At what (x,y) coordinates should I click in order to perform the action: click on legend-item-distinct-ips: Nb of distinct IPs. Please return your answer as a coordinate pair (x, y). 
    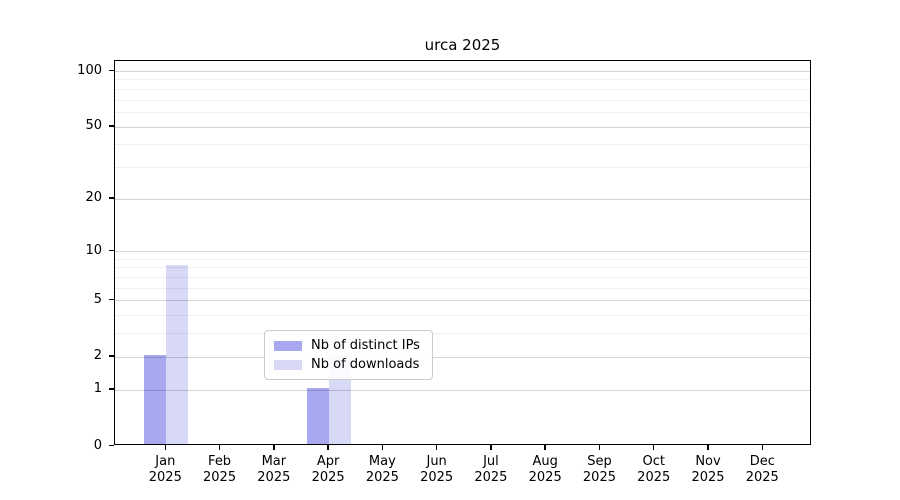
    Looking at the image, I should click on (347, 345).